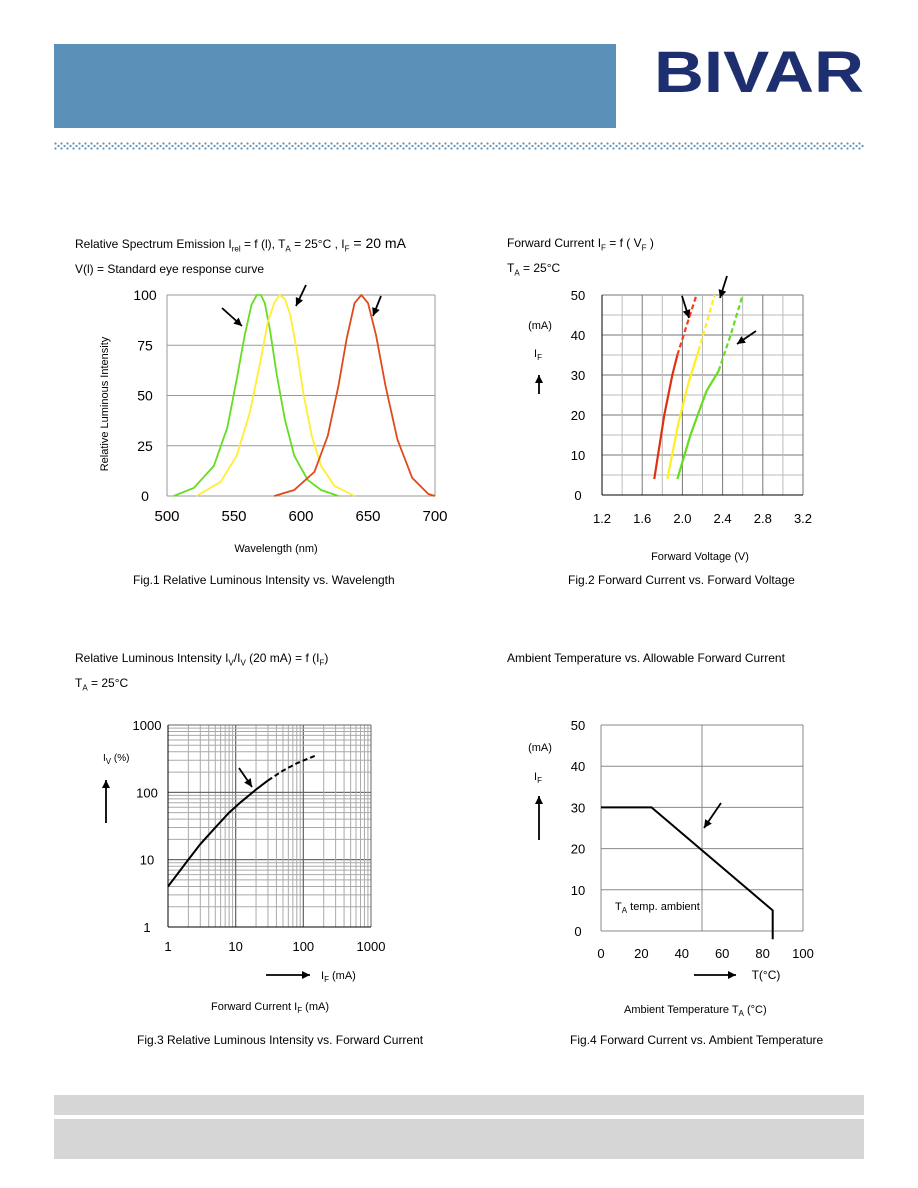  I want to click on c3-x-arrow, so click(288, 975).